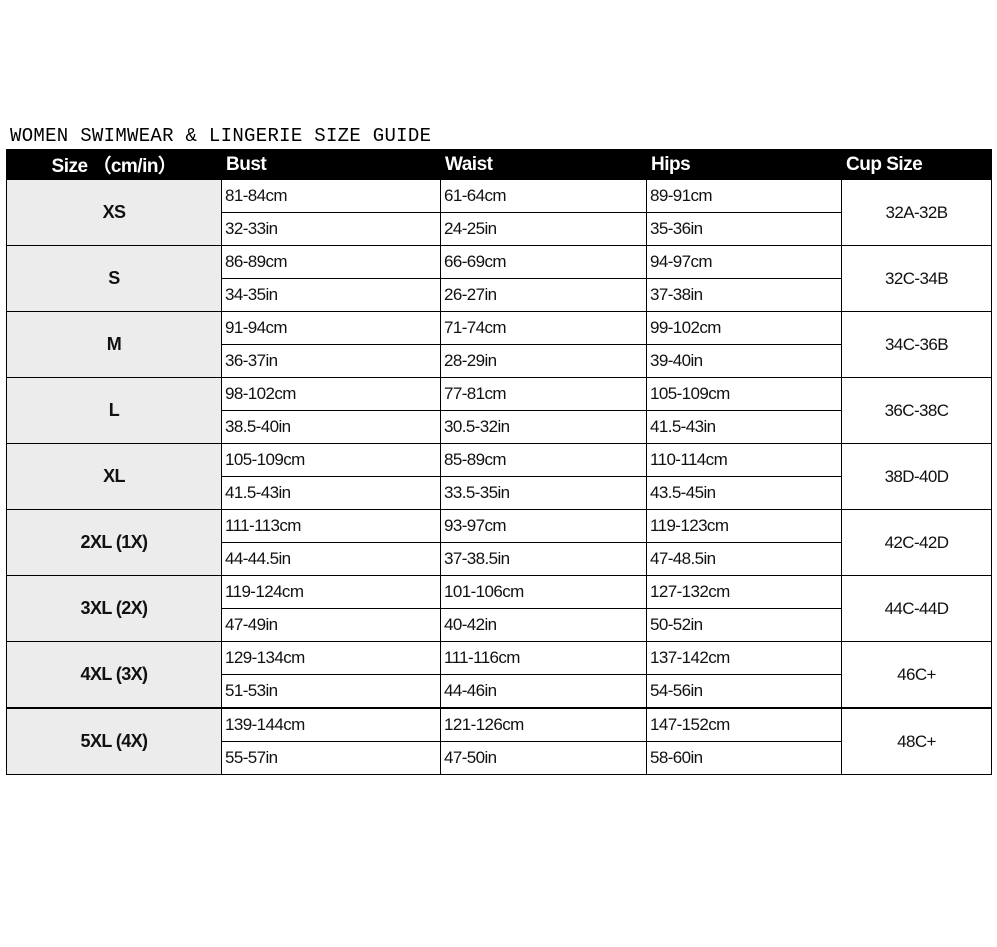 This screenshot has width=997, height=947. I want to click on cup-size-cell: 42C-42D, so click(916, 542).